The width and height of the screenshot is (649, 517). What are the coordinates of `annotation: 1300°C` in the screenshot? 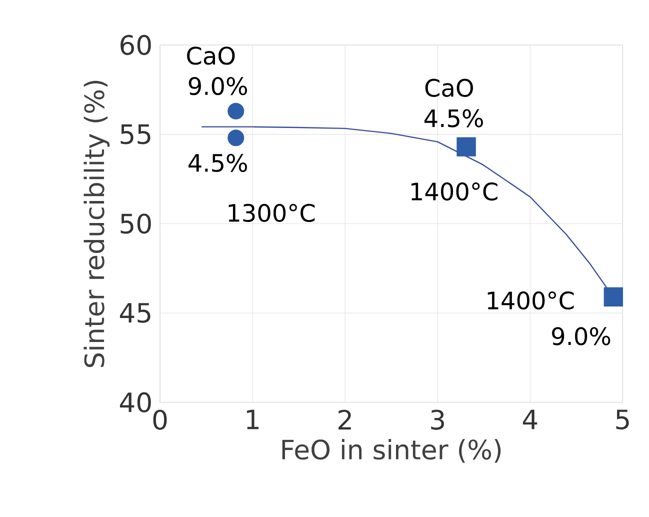 It's located at (271, 213).